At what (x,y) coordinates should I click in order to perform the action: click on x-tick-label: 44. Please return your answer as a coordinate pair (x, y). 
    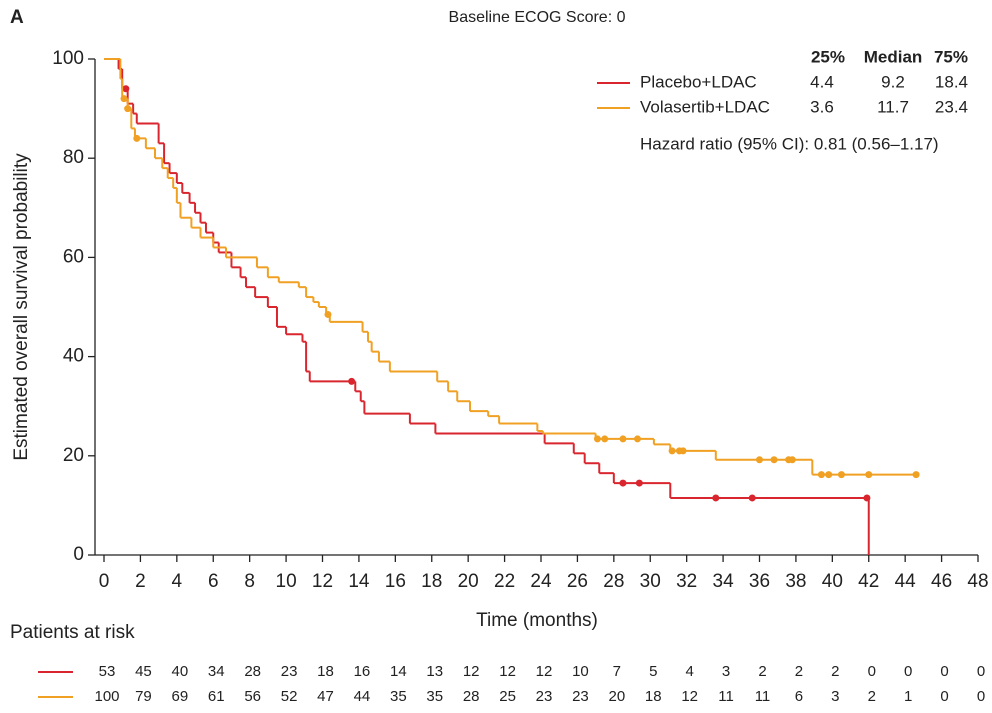
    Looking at the image, I should click on (906, 581).